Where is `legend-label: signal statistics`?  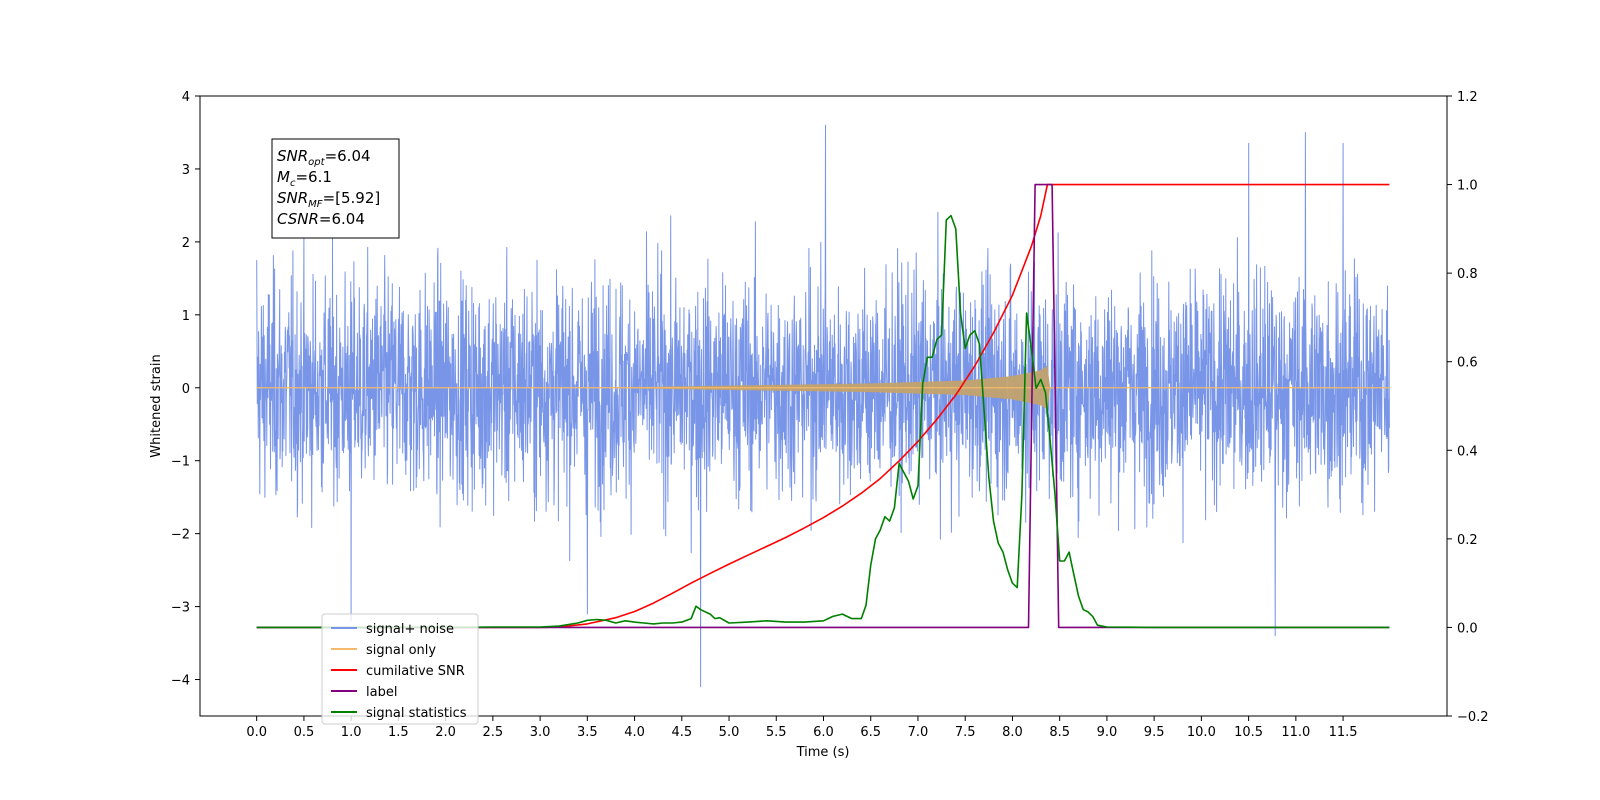
legend-label: signal statistics is located at coordinates (416, 713).